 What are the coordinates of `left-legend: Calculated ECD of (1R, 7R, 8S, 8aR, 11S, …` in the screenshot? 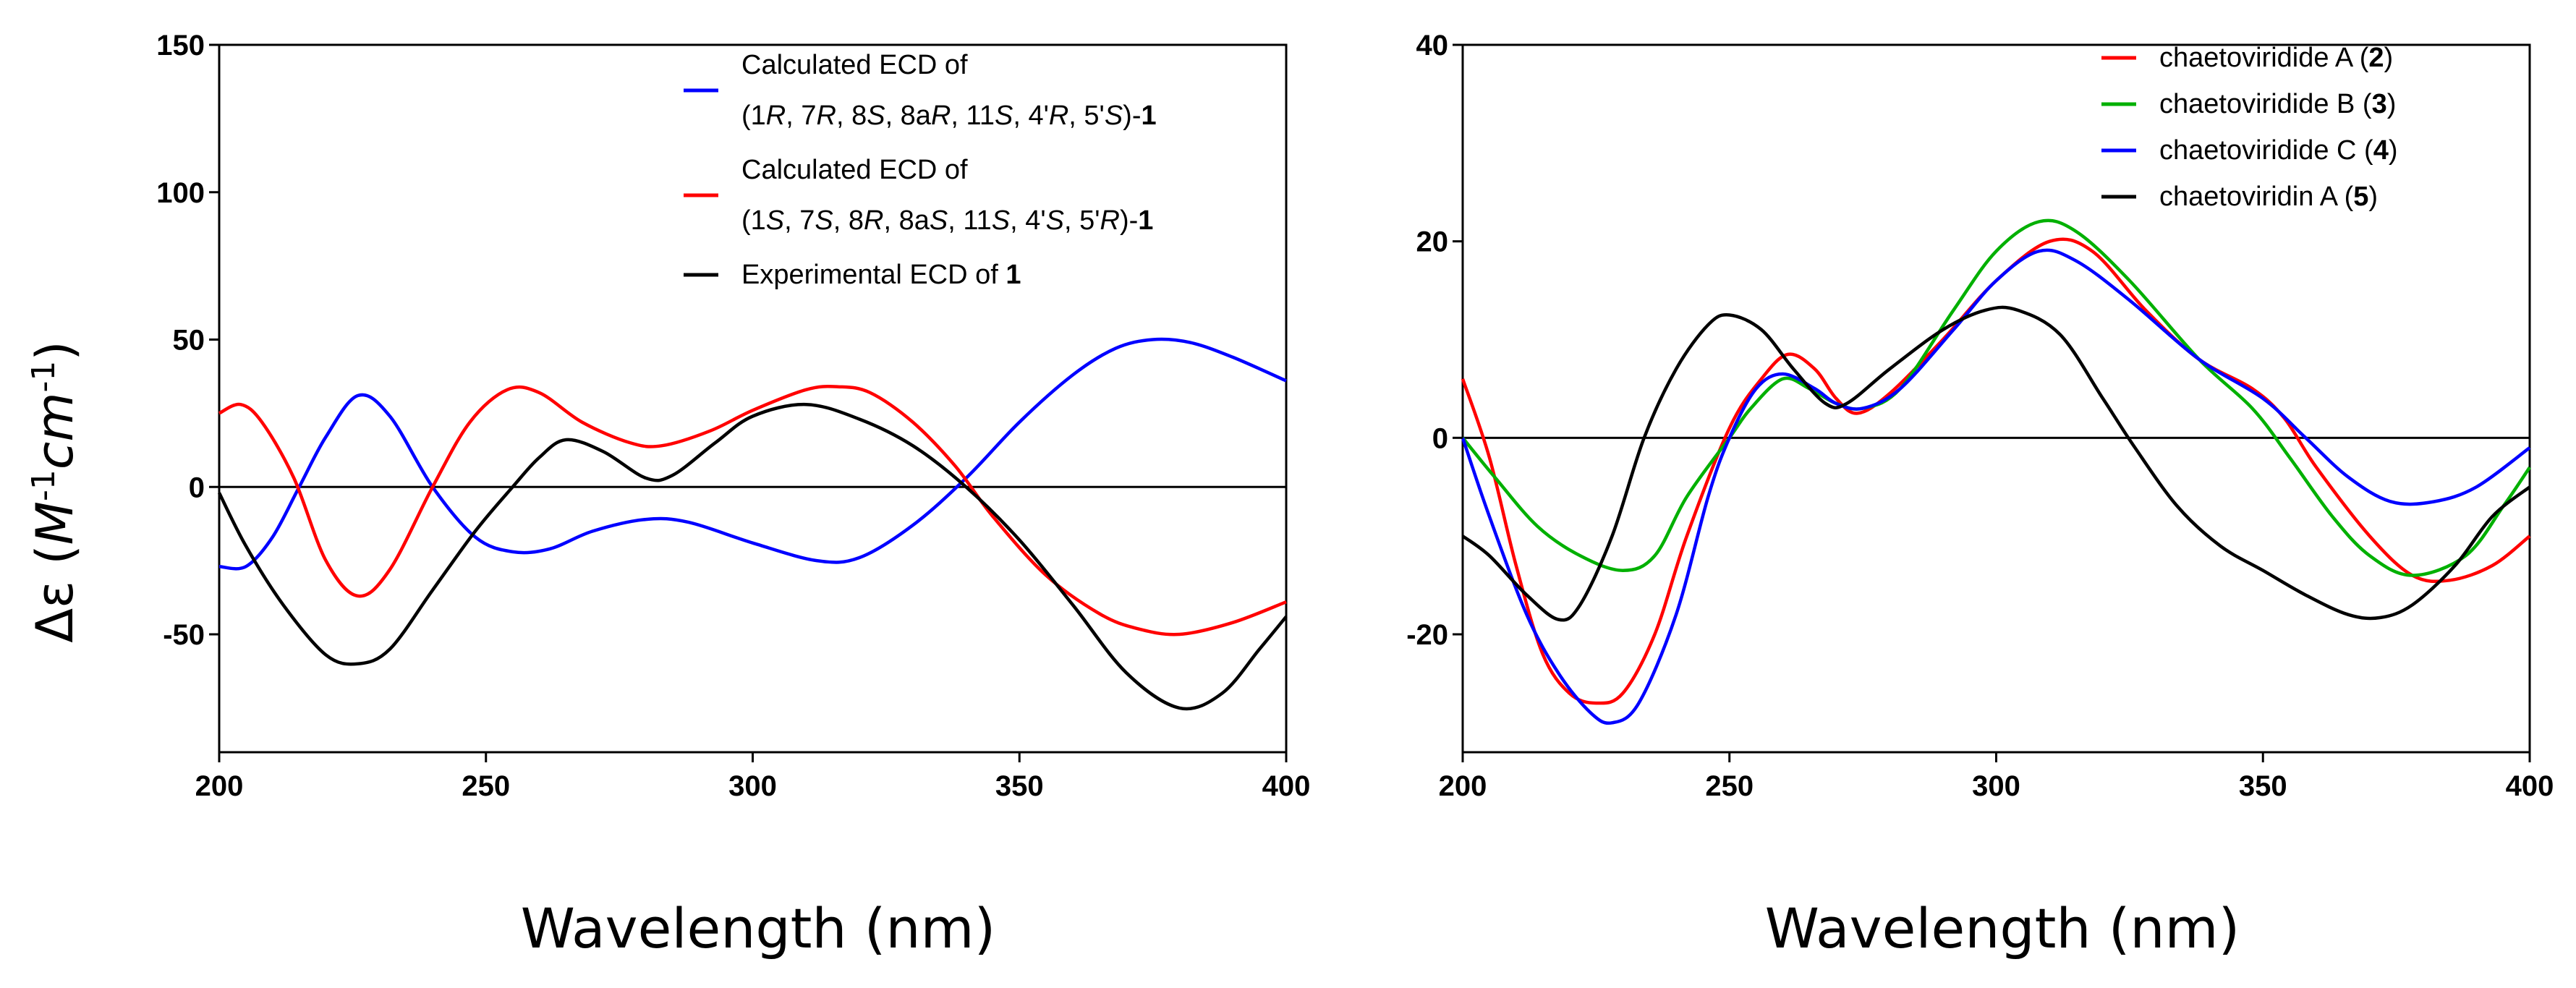 It's located at (920, 170).